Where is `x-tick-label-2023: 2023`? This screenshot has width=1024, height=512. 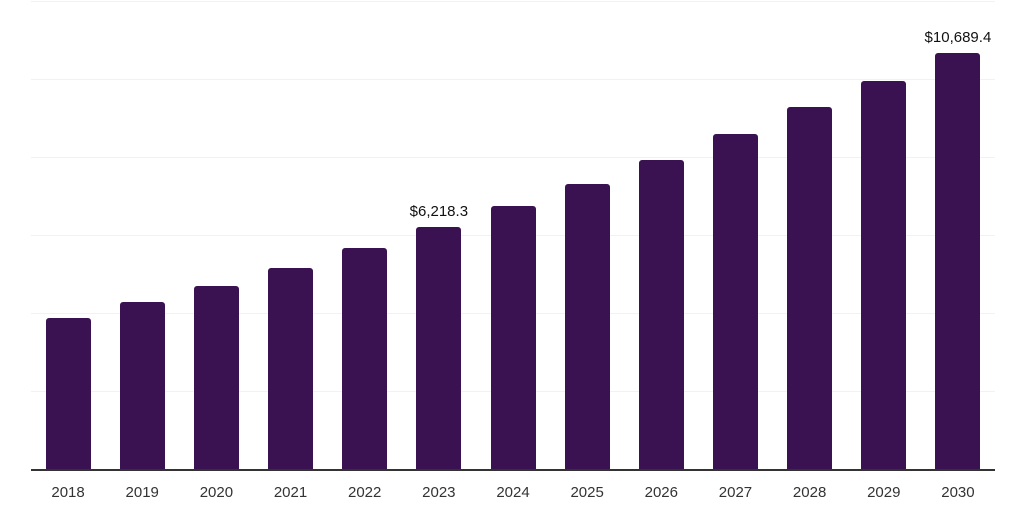 x-tick-label-2023: 2023 is located at coordinates (439, 492).